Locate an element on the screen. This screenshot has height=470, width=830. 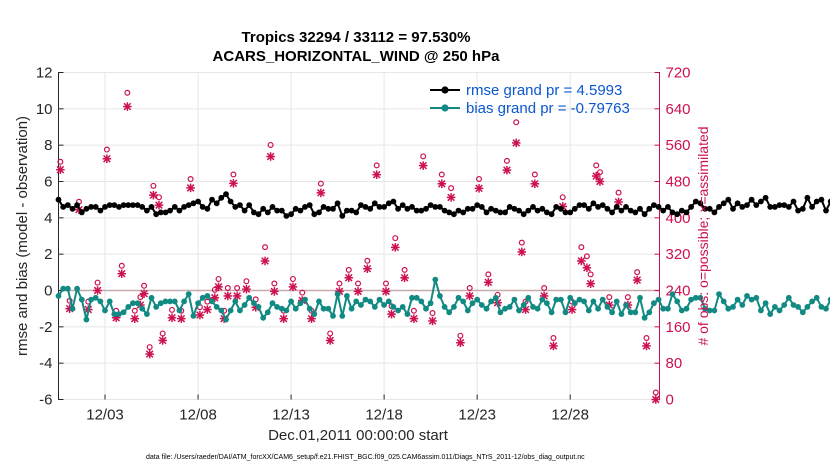
y-tick-label: 8 is located at coordinates (48, 145).